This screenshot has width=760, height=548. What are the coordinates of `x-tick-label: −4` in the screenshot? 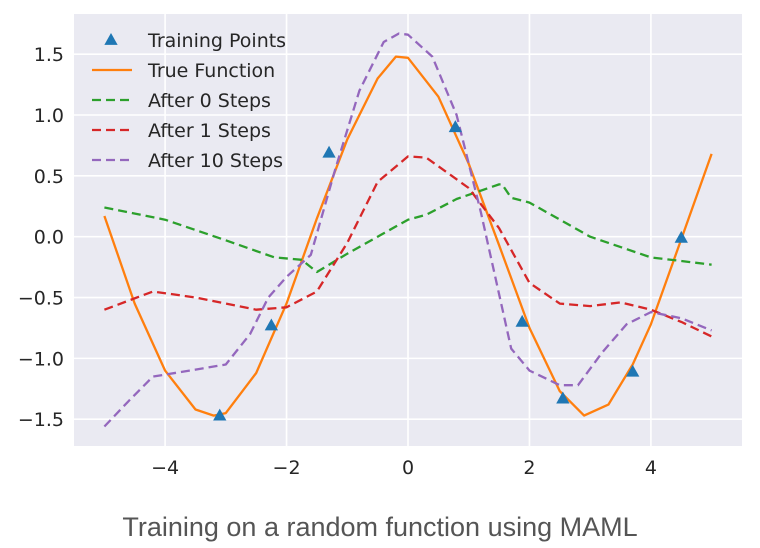 It's located at (165, 468).